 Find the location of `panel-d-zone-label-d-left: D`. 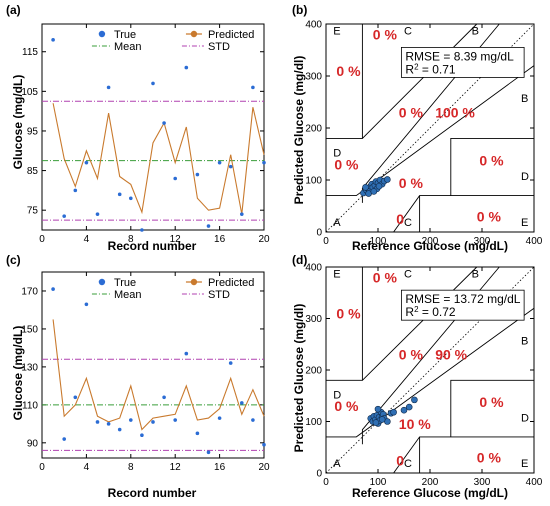

panel-d-zone-label-d-left: D is located at coordinates (337, 395).